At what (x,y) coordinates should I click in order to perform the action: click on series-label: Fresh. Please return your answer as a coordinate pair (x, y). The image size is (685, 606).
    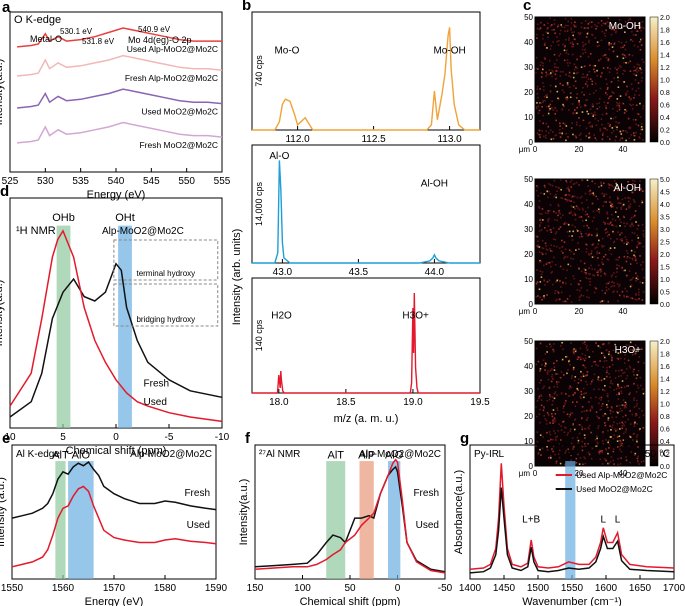
    Looking at the image, I should click on (197, 493).